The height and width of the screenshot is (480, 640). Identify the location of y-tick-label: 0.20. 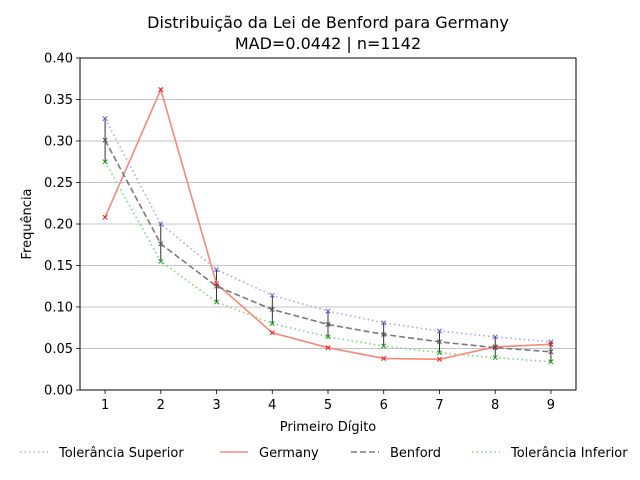
(58, 225).